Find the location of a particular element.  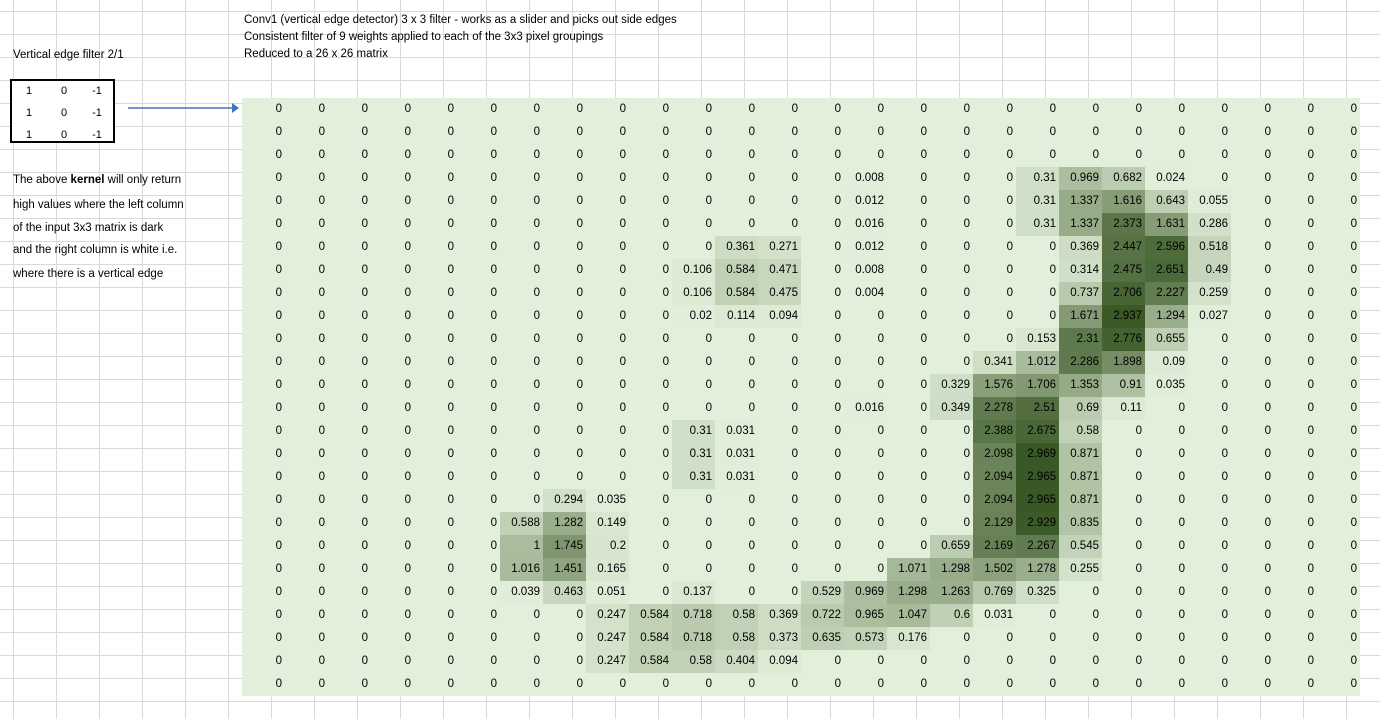

matrix-cell: 0.094 is located at coordinates (779, 316).